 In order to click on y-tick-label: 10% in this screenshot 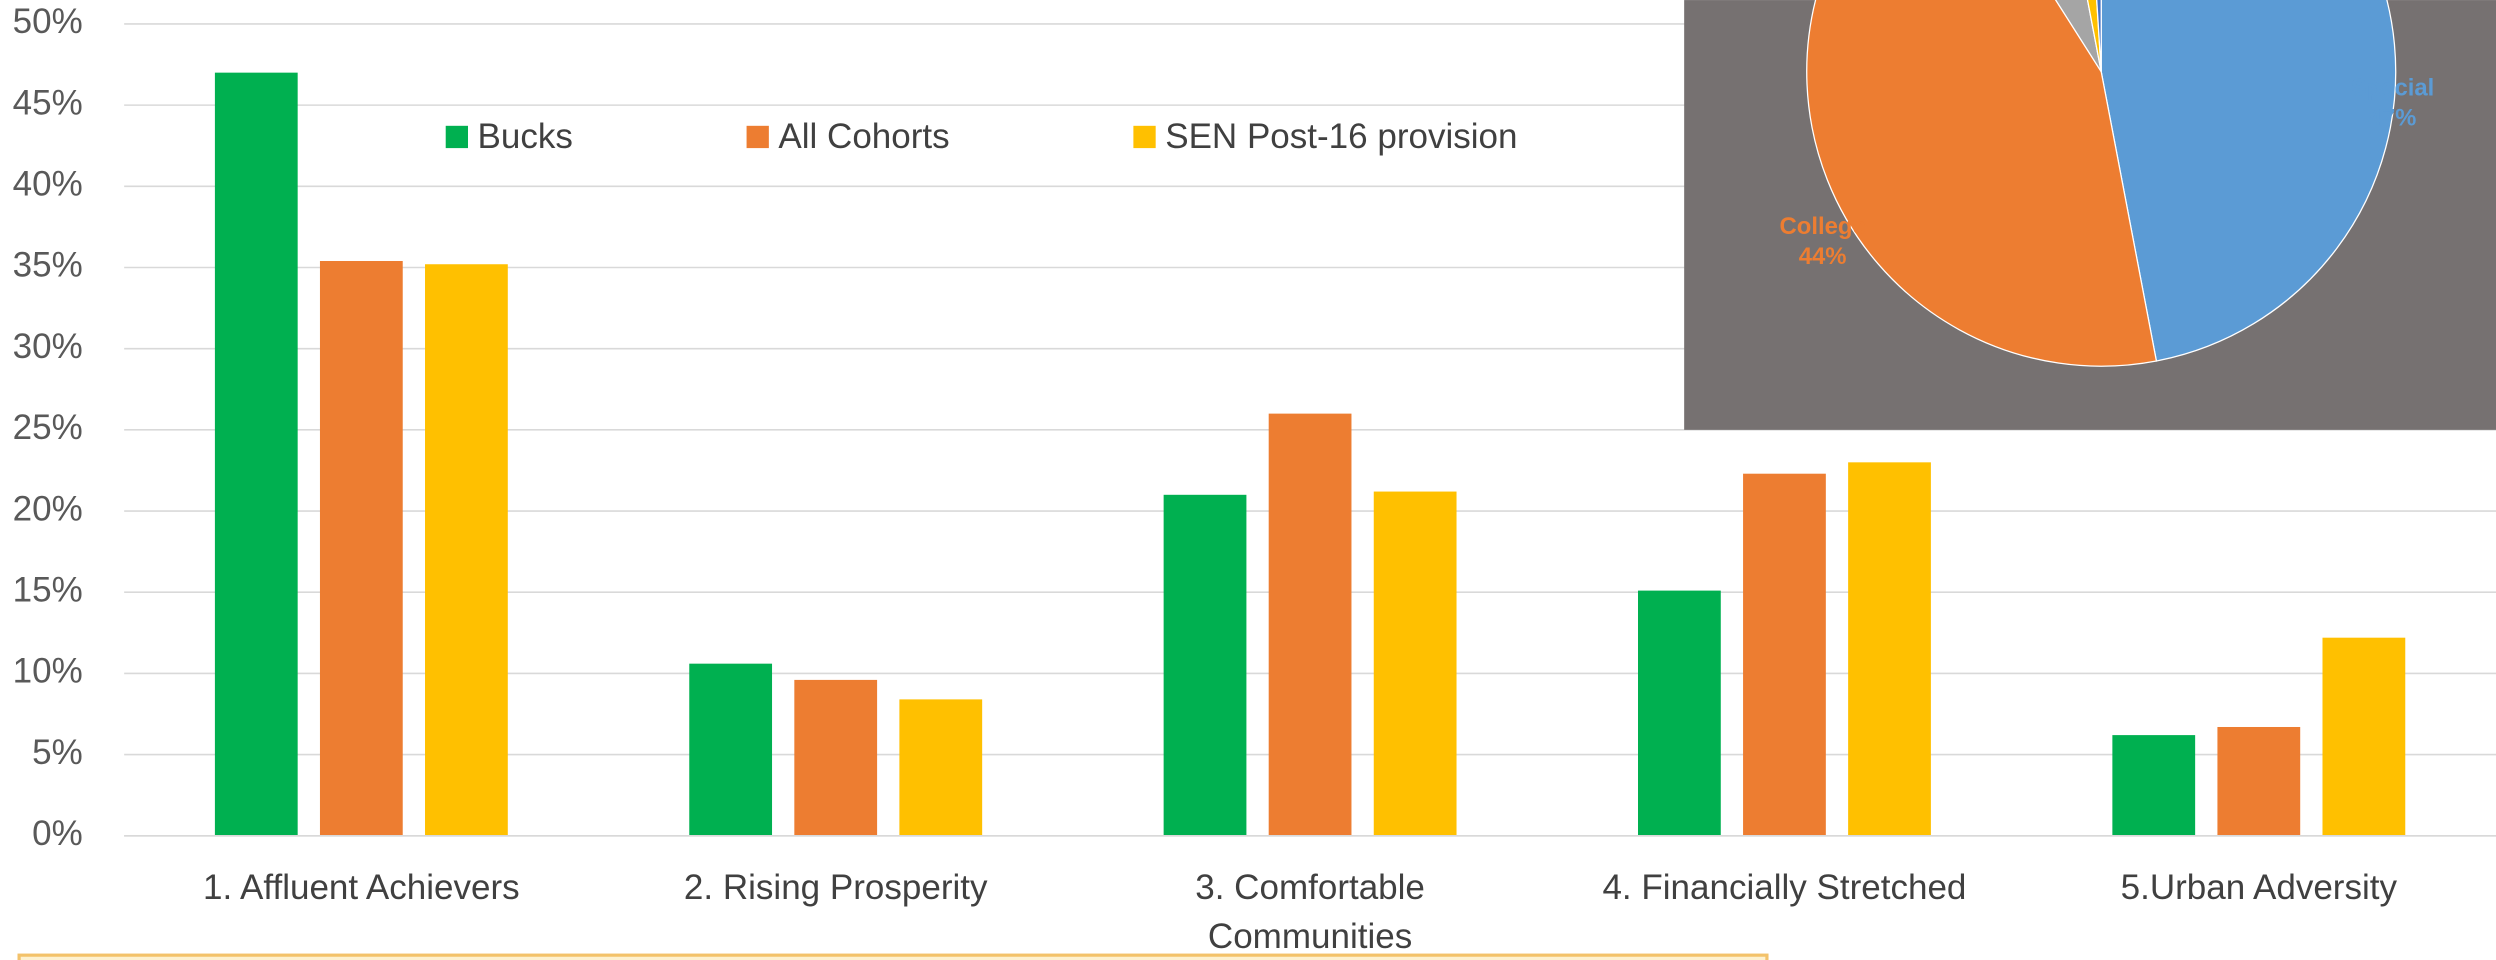, I will do `click(48, 671)`.